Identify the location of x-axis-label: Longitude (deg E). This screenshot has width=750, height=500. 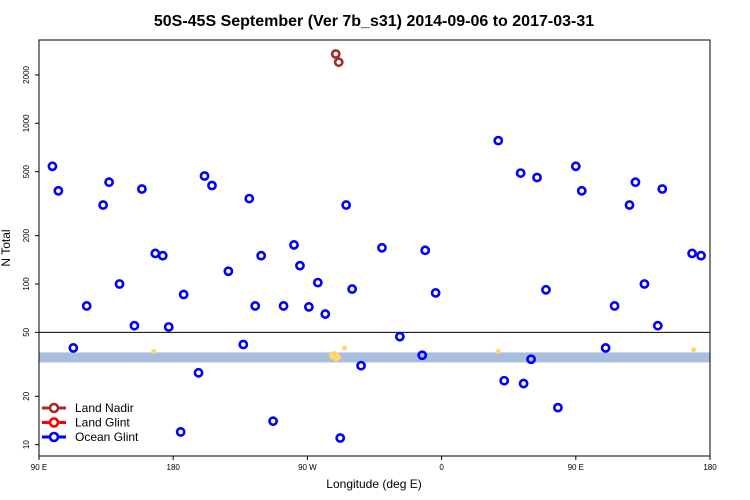
(373, 484).